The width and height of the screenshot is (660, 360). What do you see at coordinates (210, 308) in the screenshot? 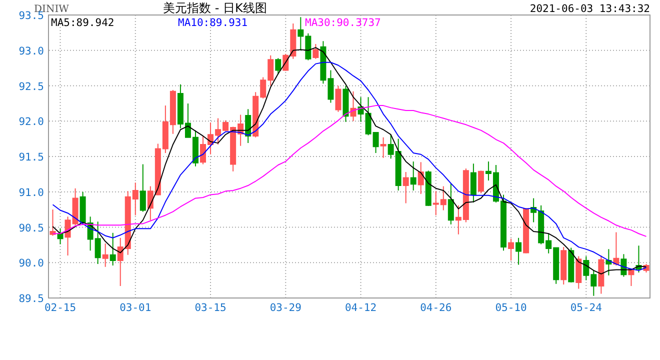
I see `x-tick-label: 03-15` at bounding box center [210, 308].